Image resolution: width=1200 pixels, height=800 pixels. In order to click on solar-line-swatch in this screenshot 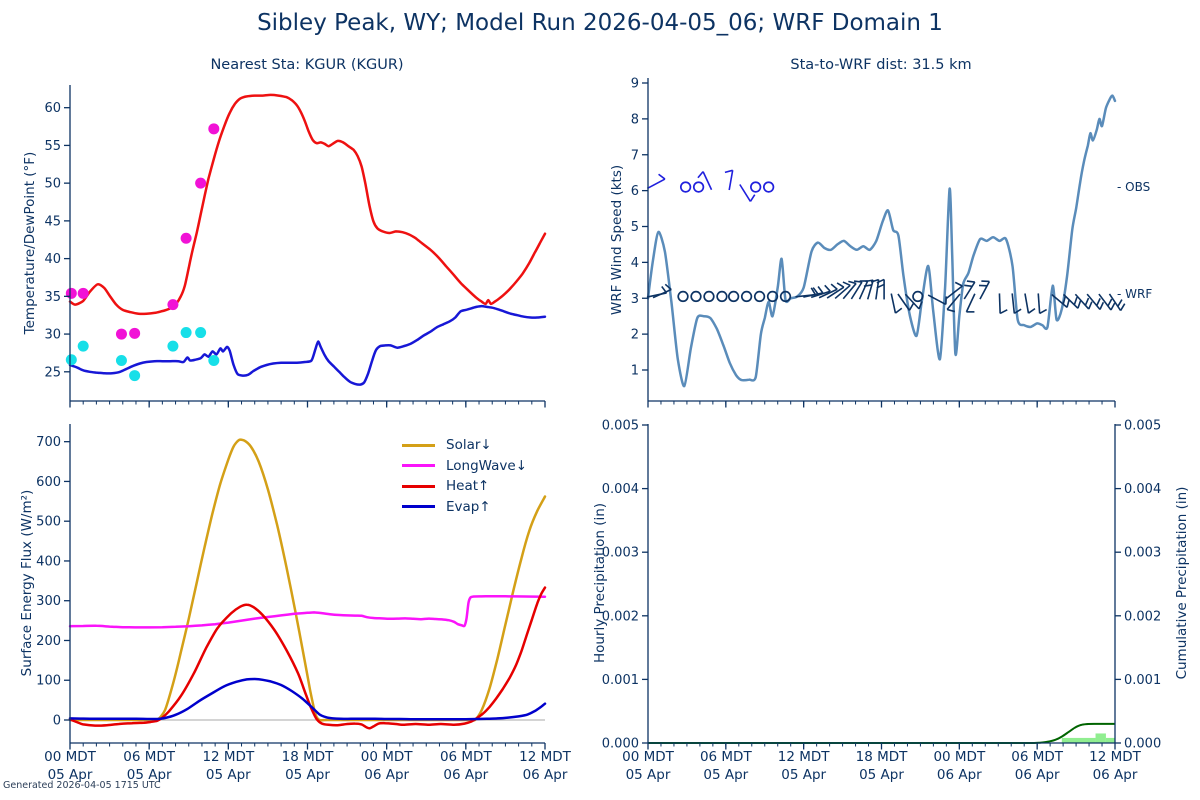, I will do `click(418, 445)`.